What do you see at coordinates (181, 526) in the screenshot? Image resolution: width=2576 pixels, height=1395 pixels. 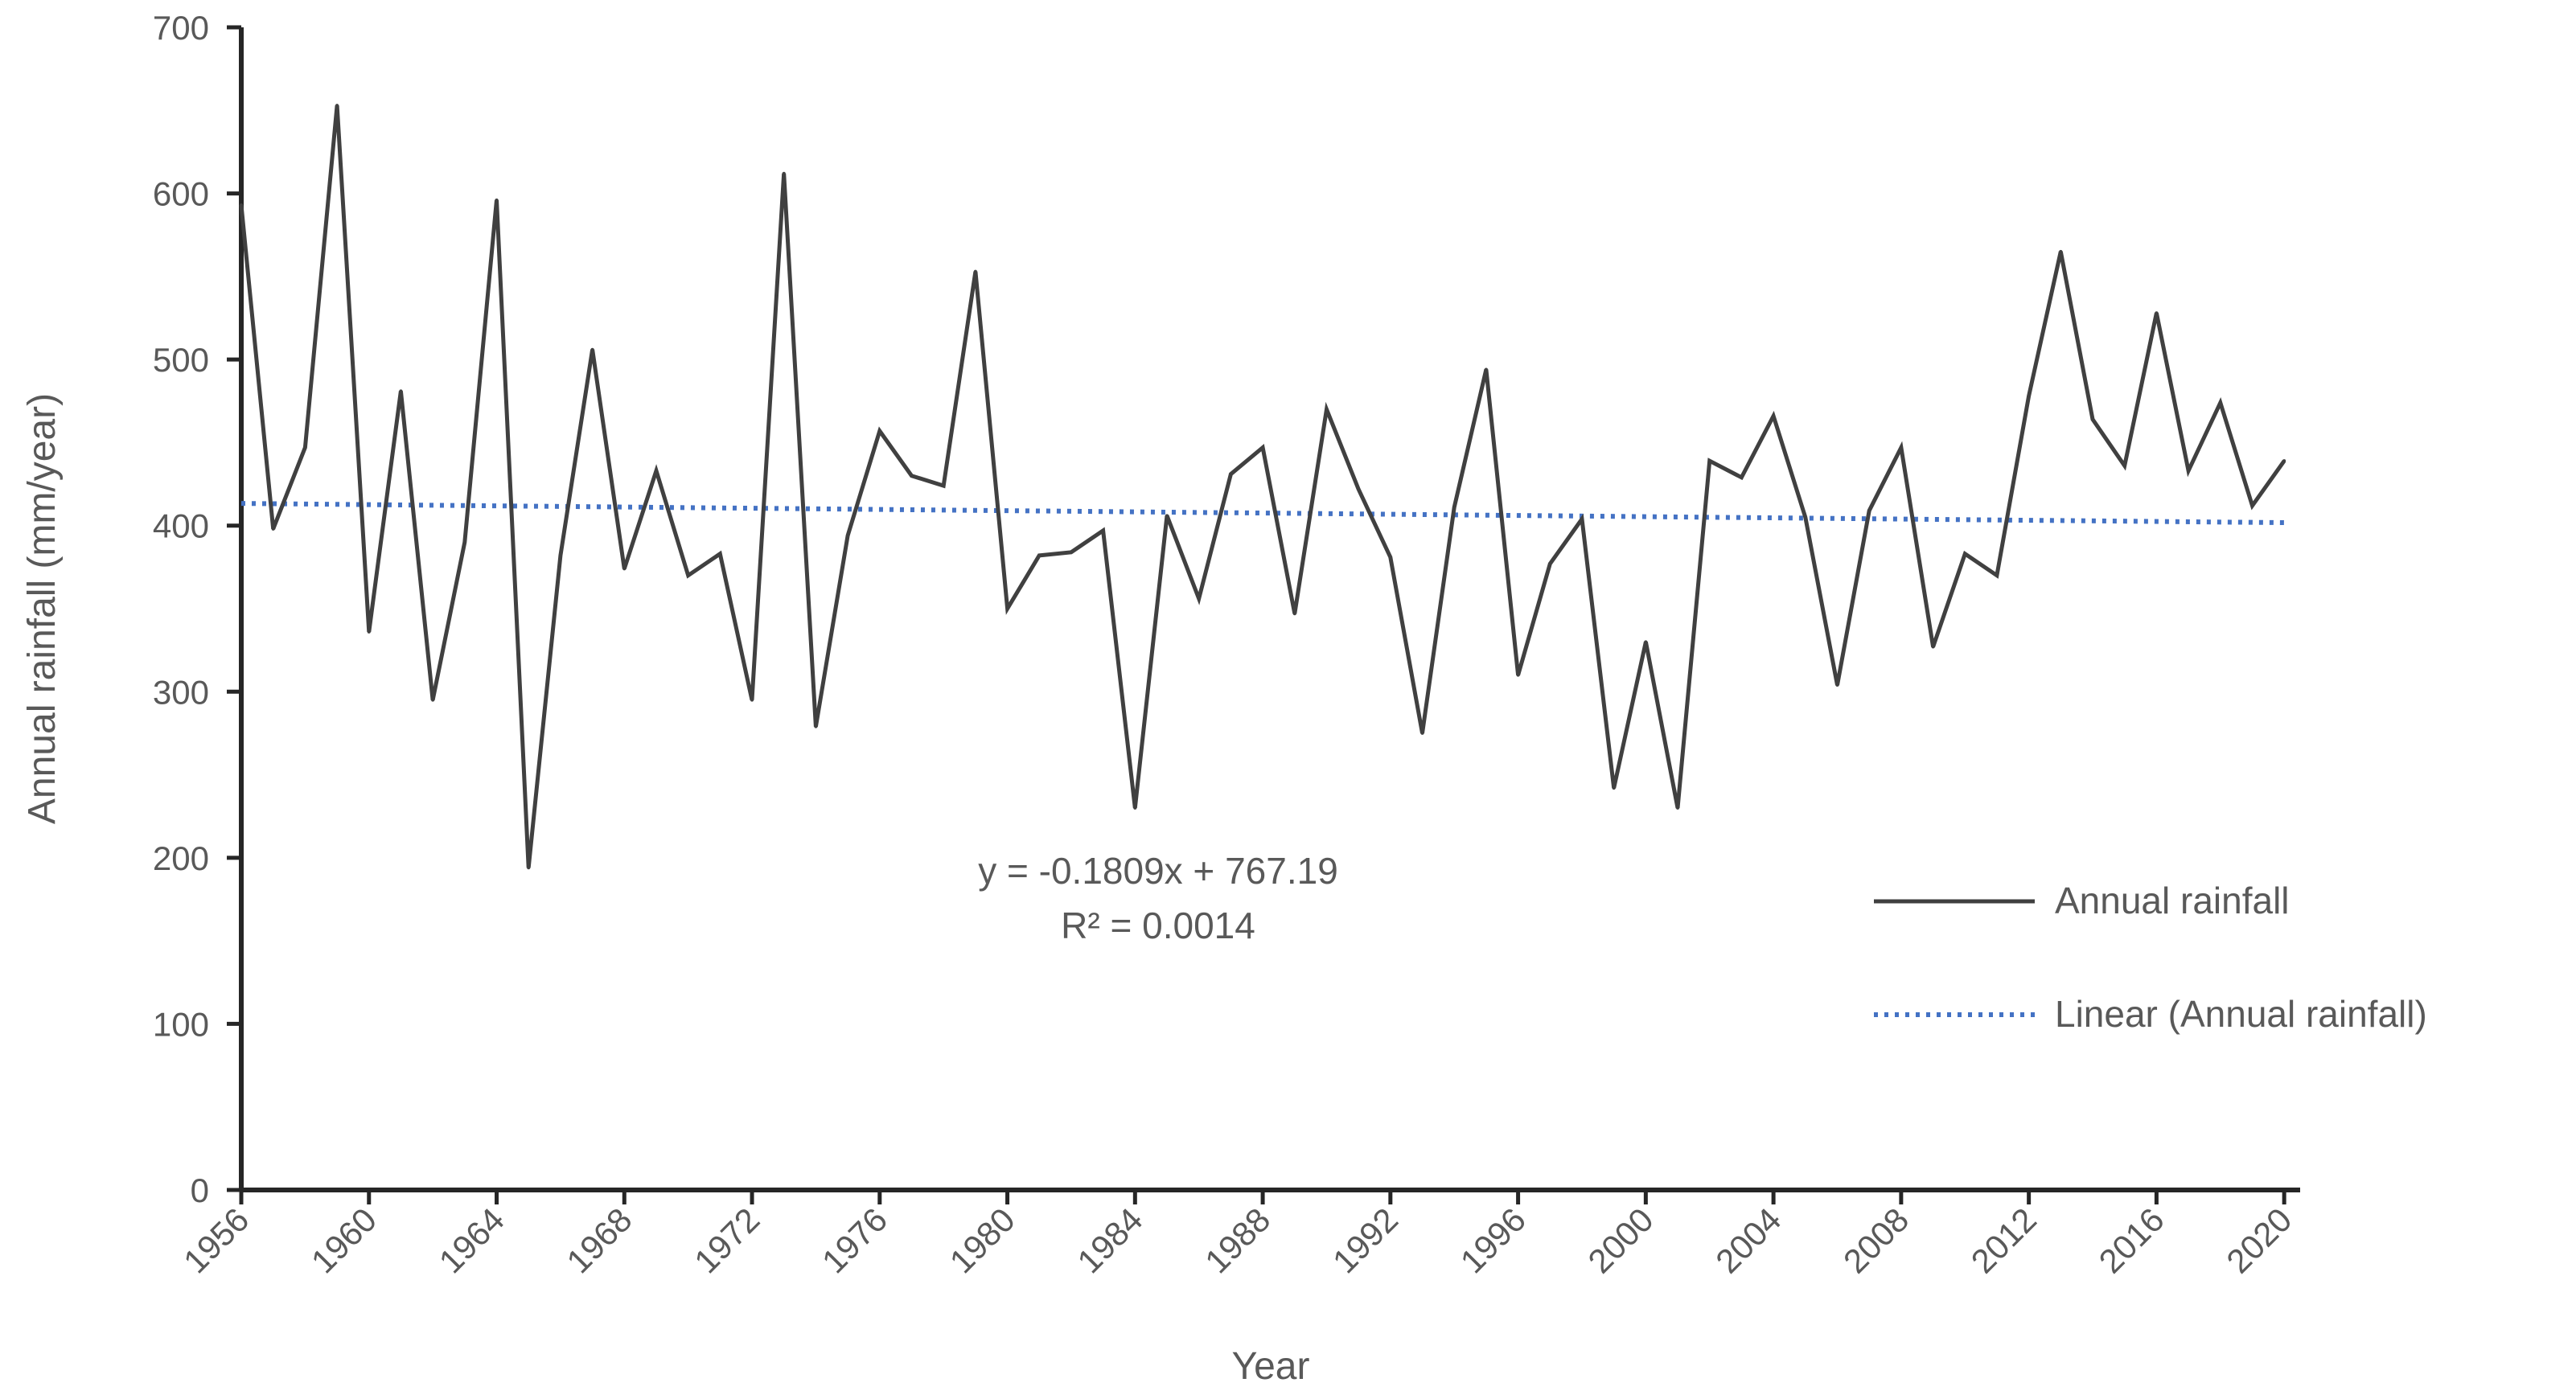 I see `y-tick-label: 400` at bounding box center [181, 526].